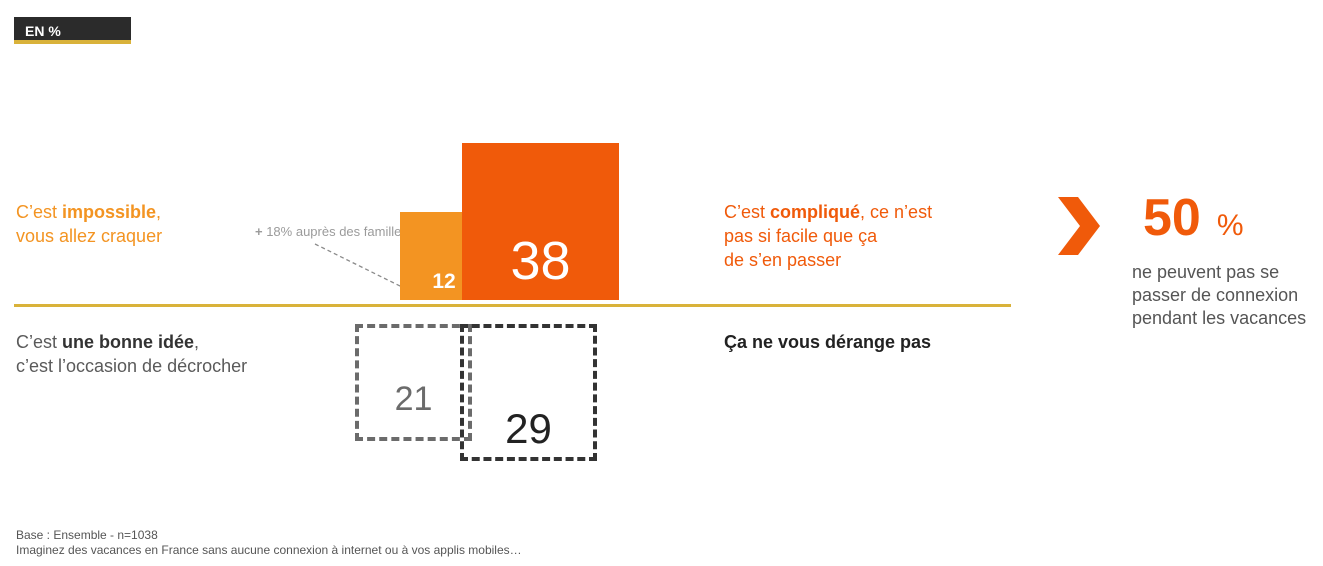 This screenshot has width=1323, height=566. Describe the element at coordinates (1172, 218) in the screenshot. I see `summary-value: 50` at that location.